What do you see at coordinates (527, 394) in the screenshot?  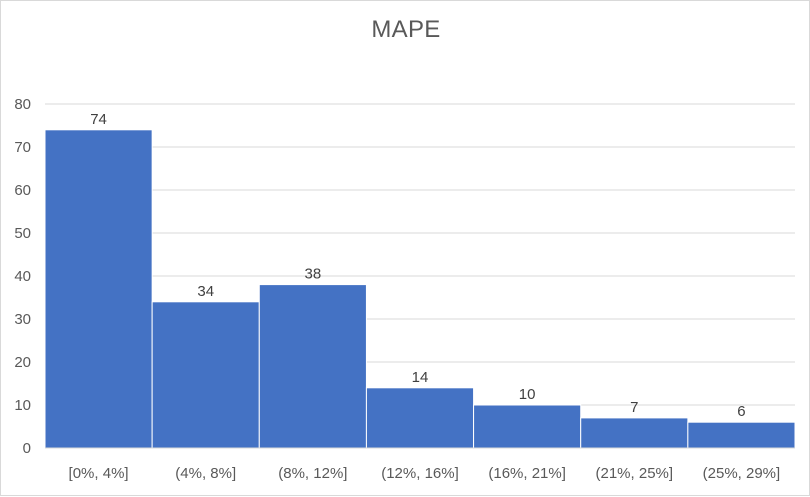 I see `data-label: 10` at bounding box center [527, 394].